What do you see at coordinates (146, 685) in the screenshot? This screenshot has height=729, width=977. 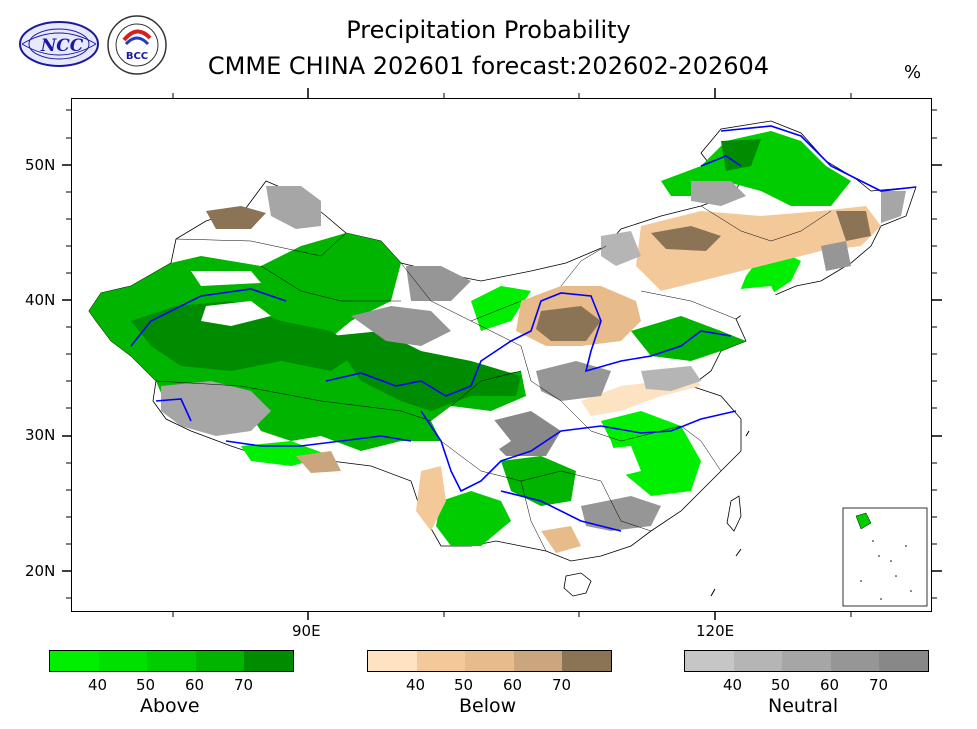 I see `above-tick-50: 50` at bounding box center [146, 685].